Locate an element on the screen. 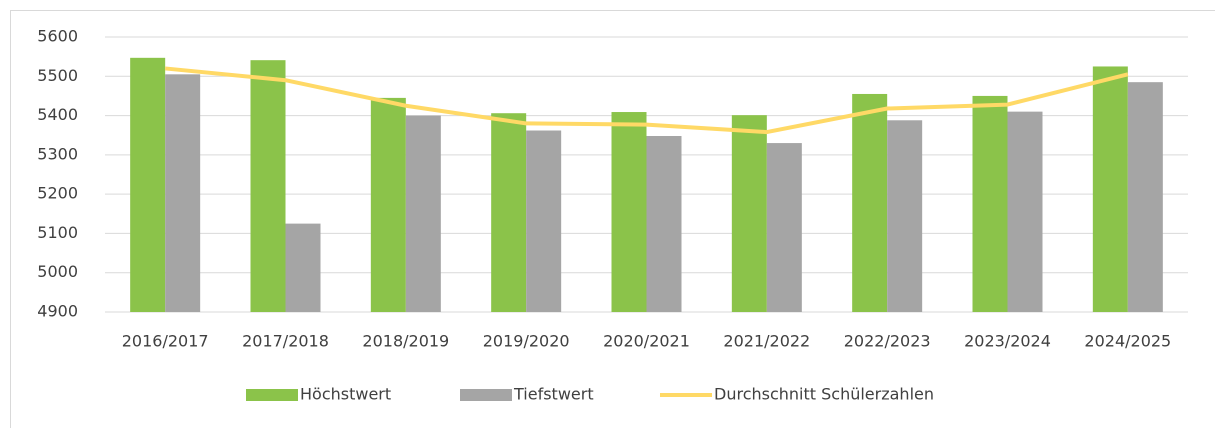 Image resolution: width=1215 pixels, height=432 pixels. x-tick-label: 2016/2017 is located at coordinates (165, 341).